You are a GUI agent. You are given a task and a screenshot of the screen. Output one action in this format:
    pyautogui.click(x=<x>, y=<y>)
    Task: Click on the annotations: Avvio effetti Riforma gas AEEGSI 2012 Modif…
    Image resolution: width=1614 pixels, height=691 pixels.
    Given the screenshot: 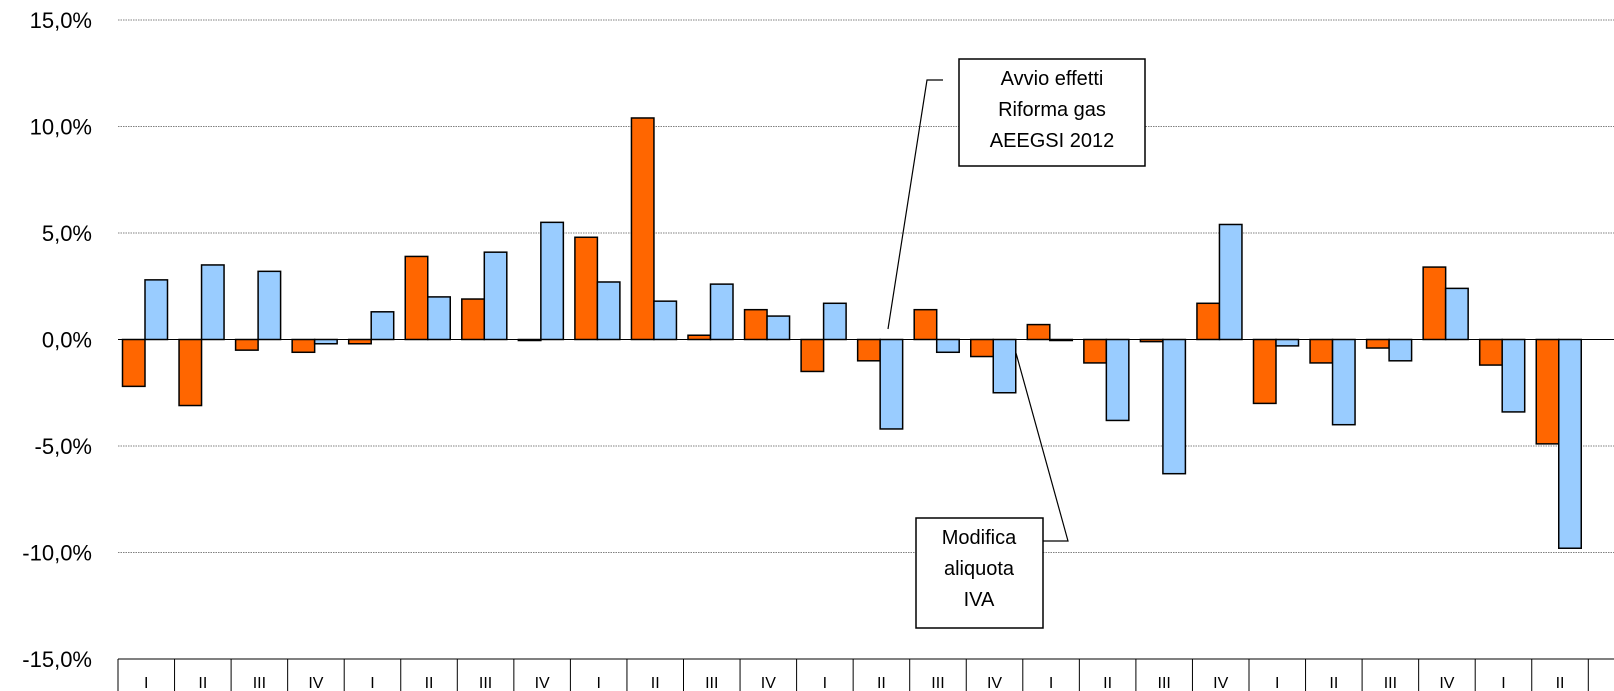 What is the action you would take?
    pyautogui.click(x=1016, y=343)
    